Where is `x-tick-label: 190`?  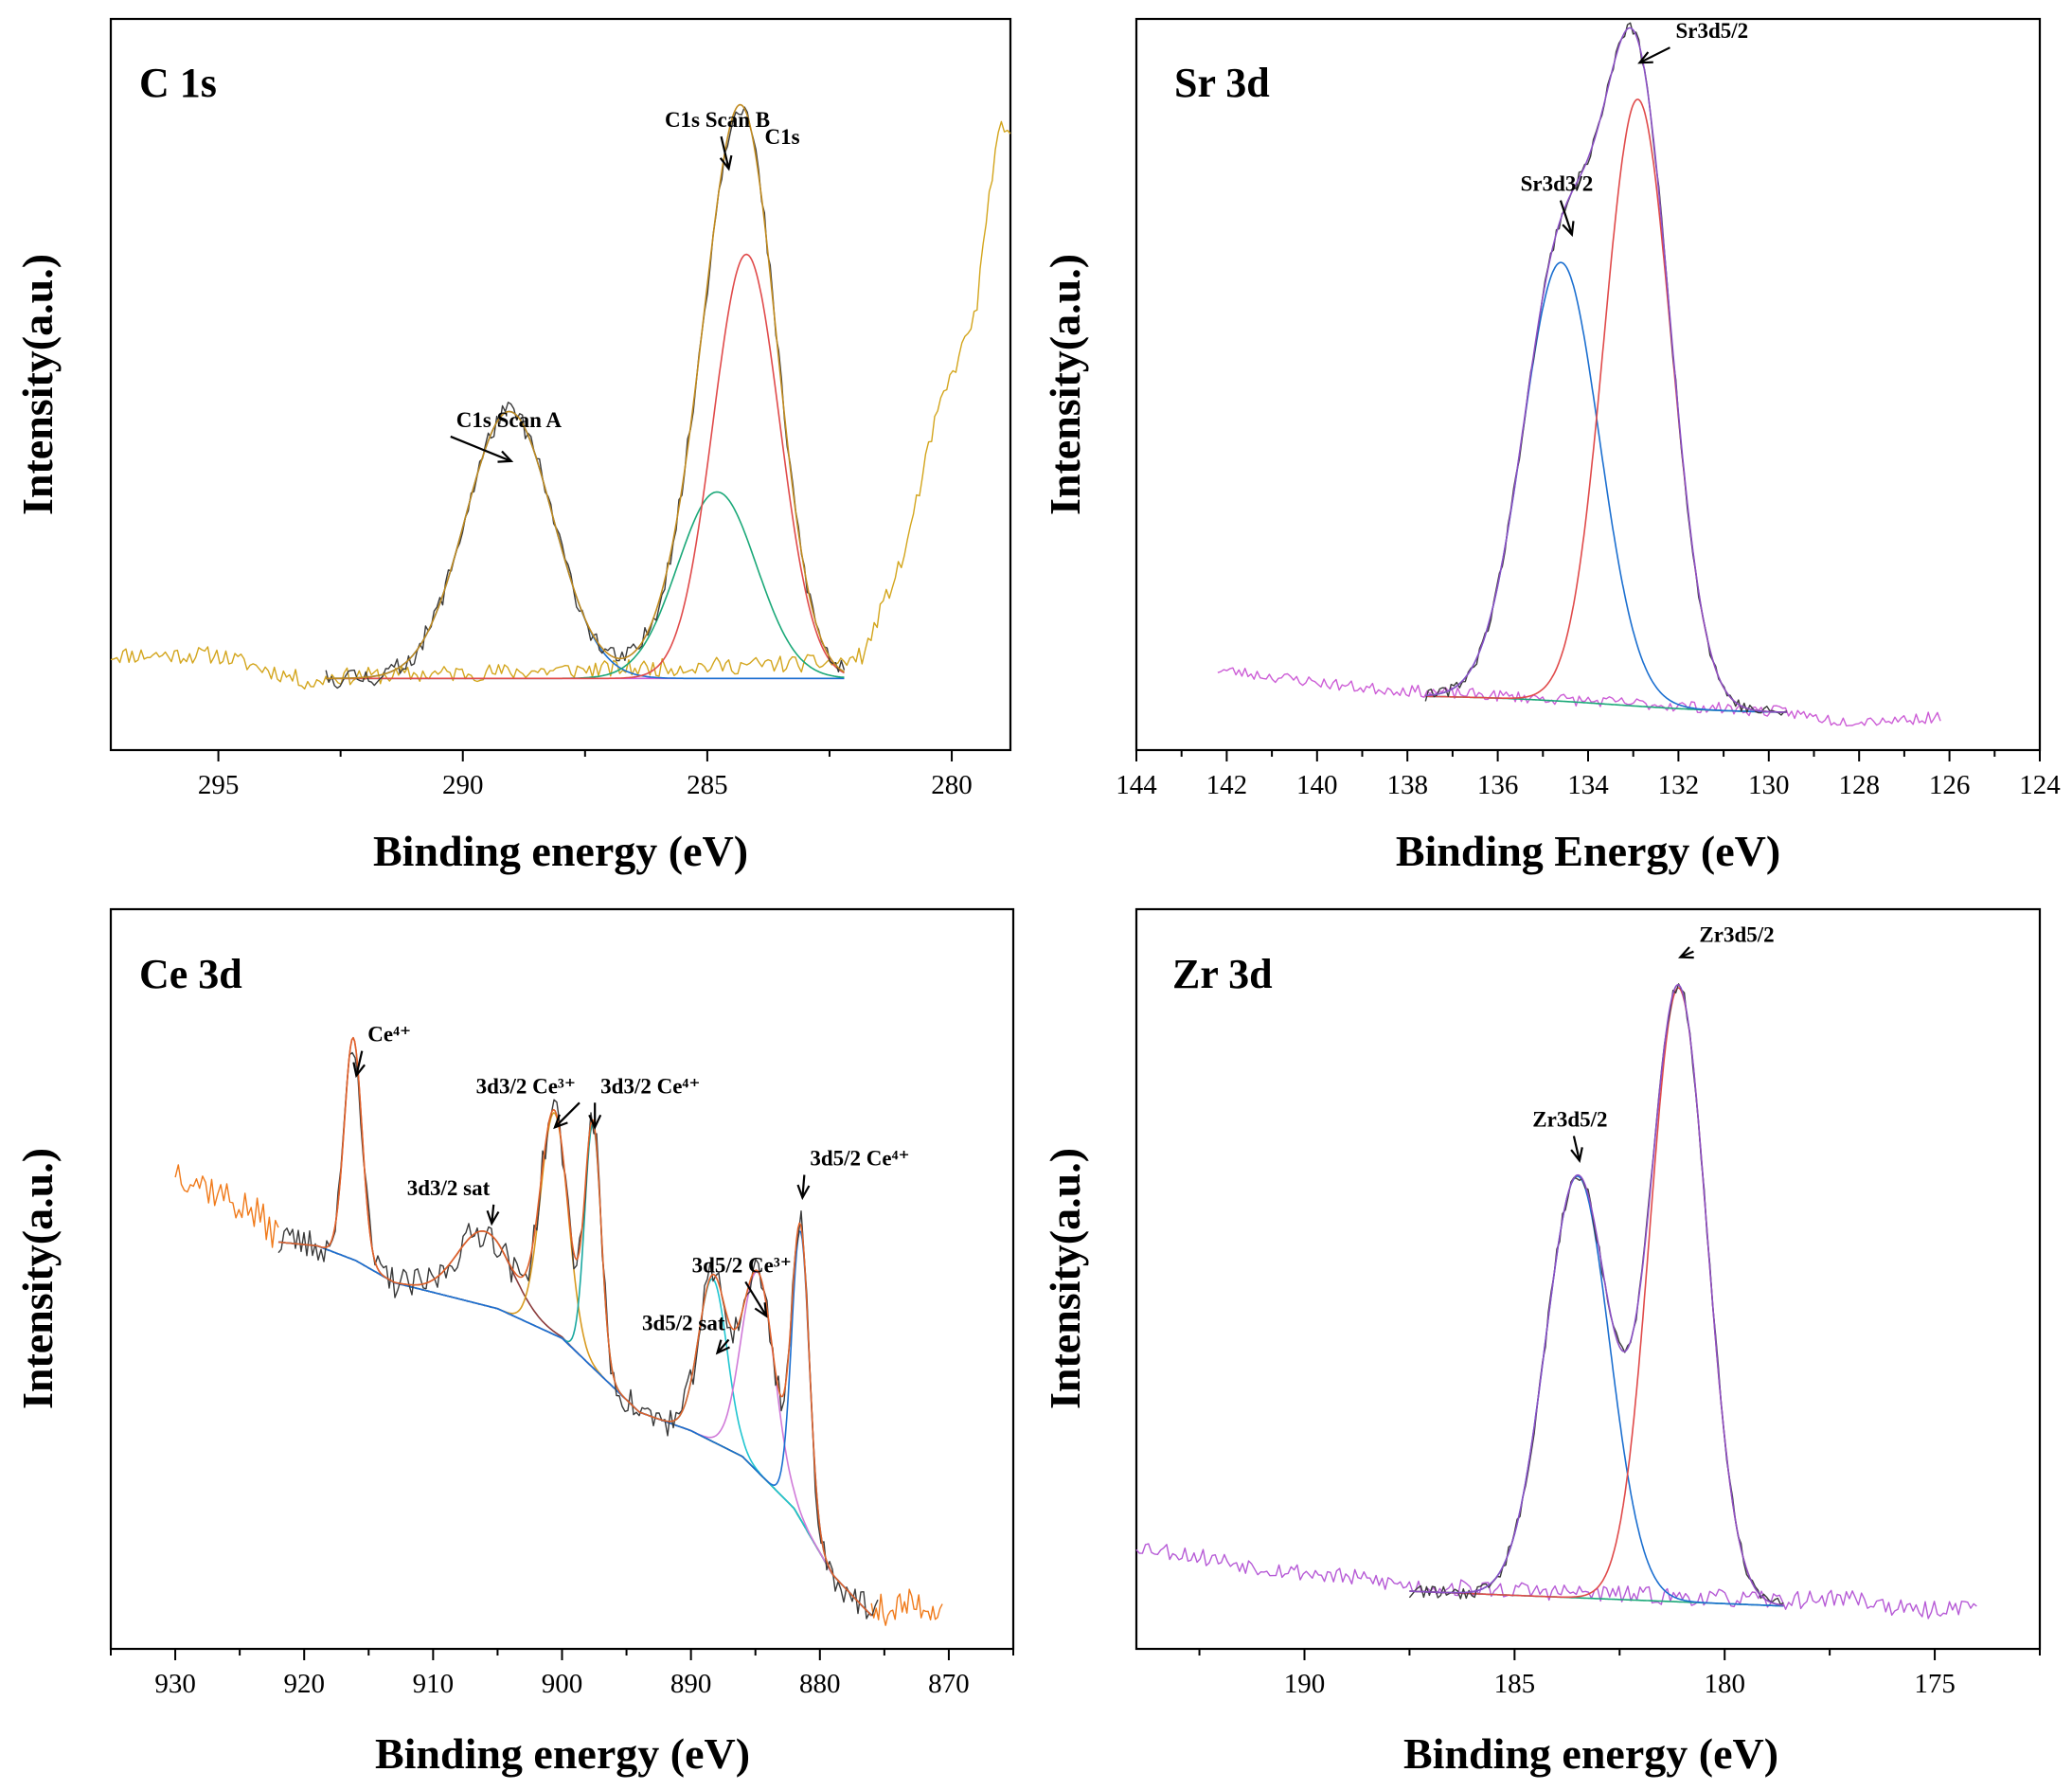
x-tick-label: 190 is located at coordinates (1305, 1684).